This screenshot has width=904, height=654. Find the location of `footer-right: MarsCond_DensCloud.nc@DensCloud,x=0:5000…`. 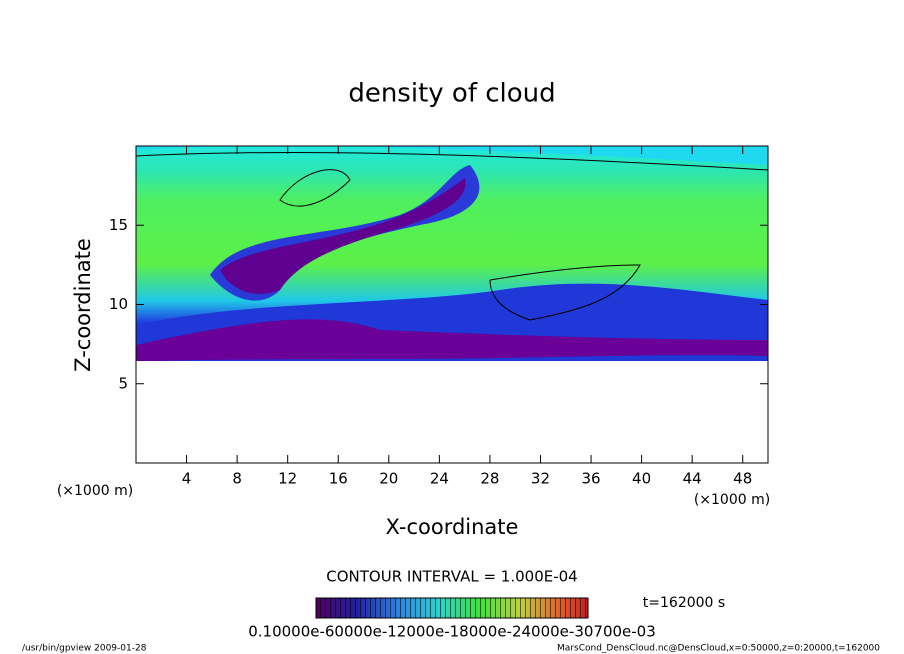

footer-right: MarsCond_DensCloud.nc@DensCloud,x=0:5000… is located at coordinates (718, 649).